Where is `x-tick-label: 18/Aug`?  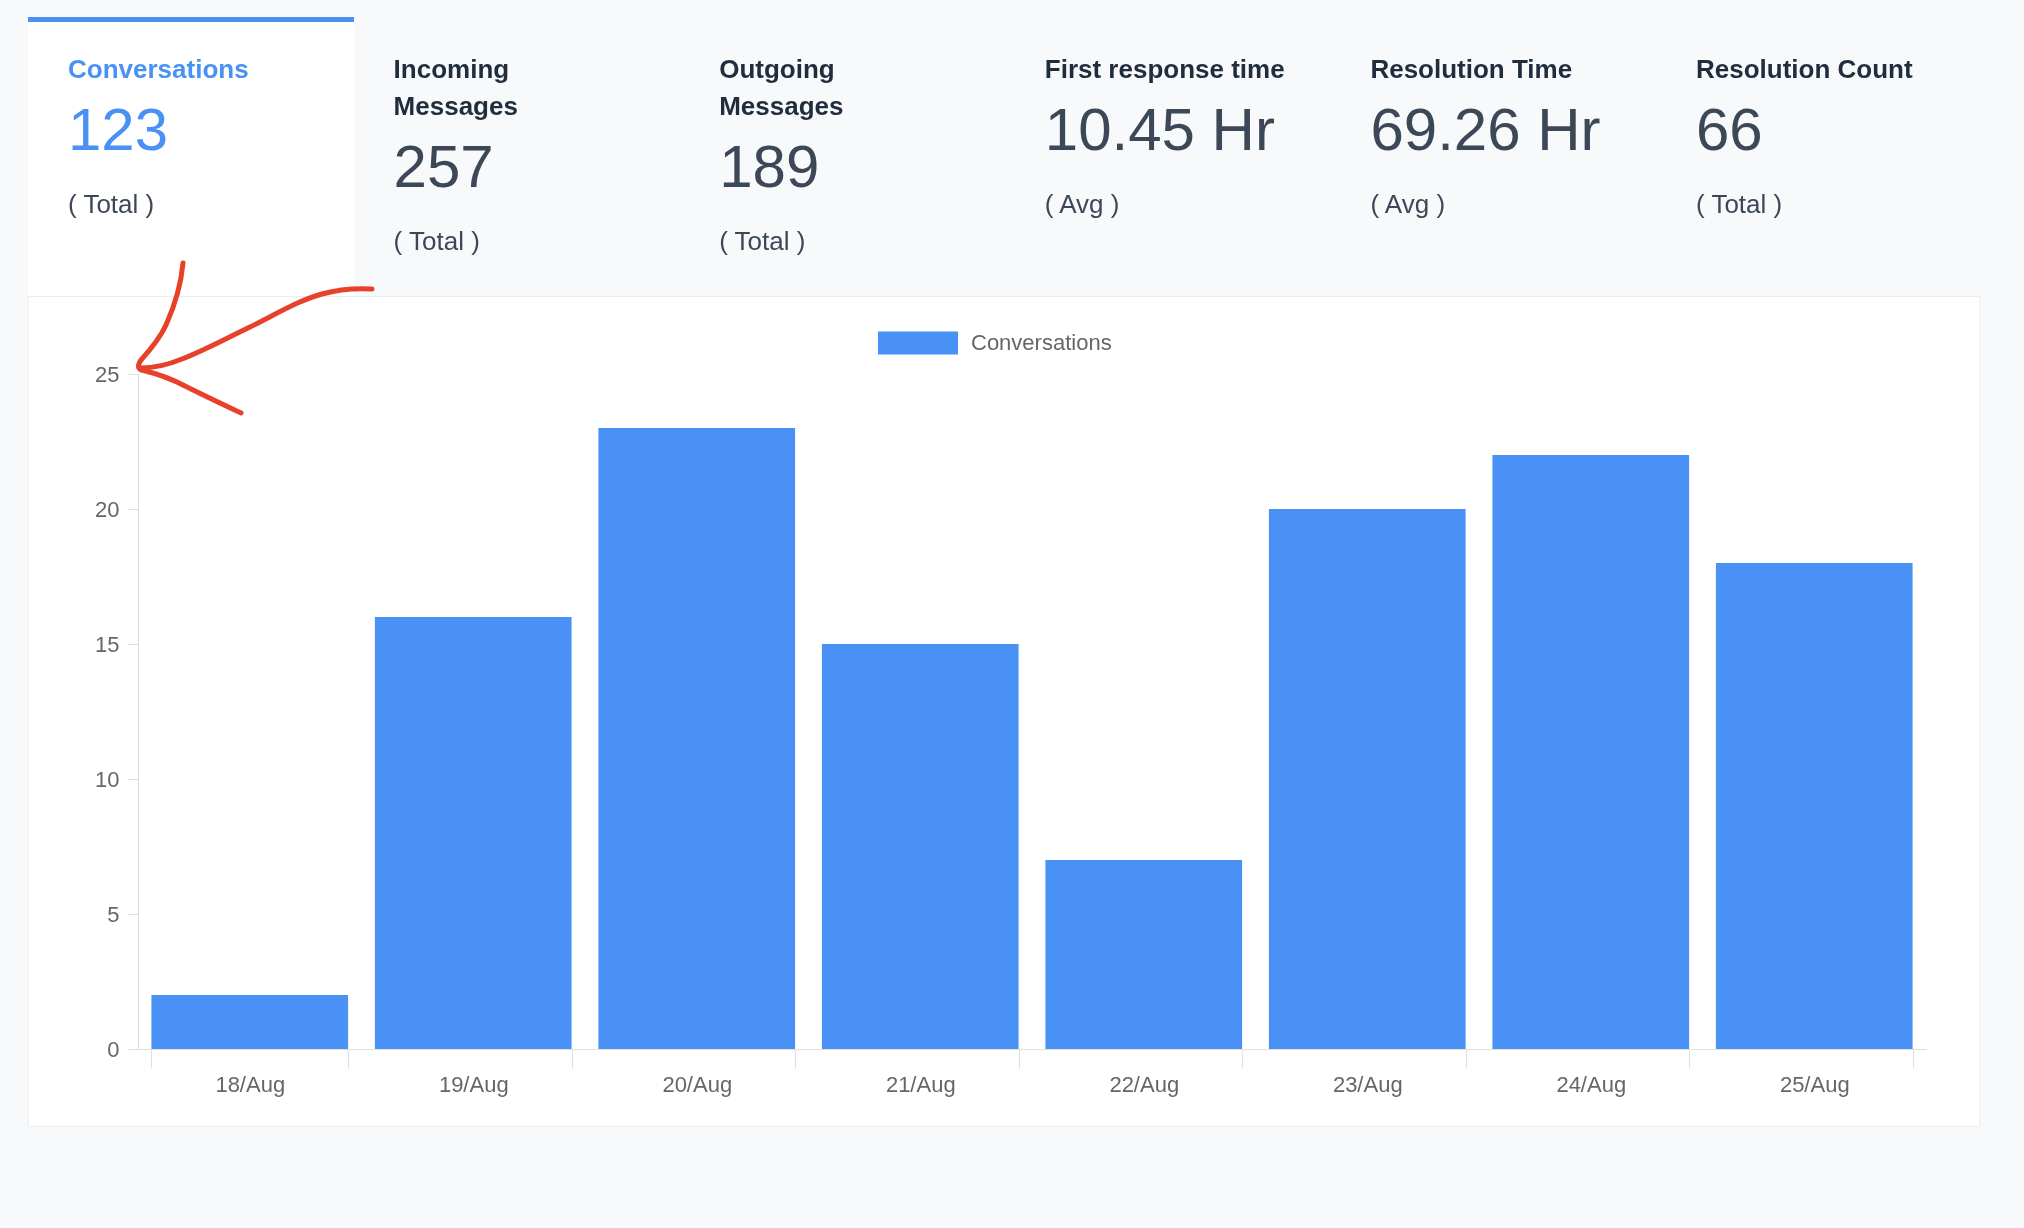 x-tick-label: 18/Aug is located at coordinates (250, 1084).